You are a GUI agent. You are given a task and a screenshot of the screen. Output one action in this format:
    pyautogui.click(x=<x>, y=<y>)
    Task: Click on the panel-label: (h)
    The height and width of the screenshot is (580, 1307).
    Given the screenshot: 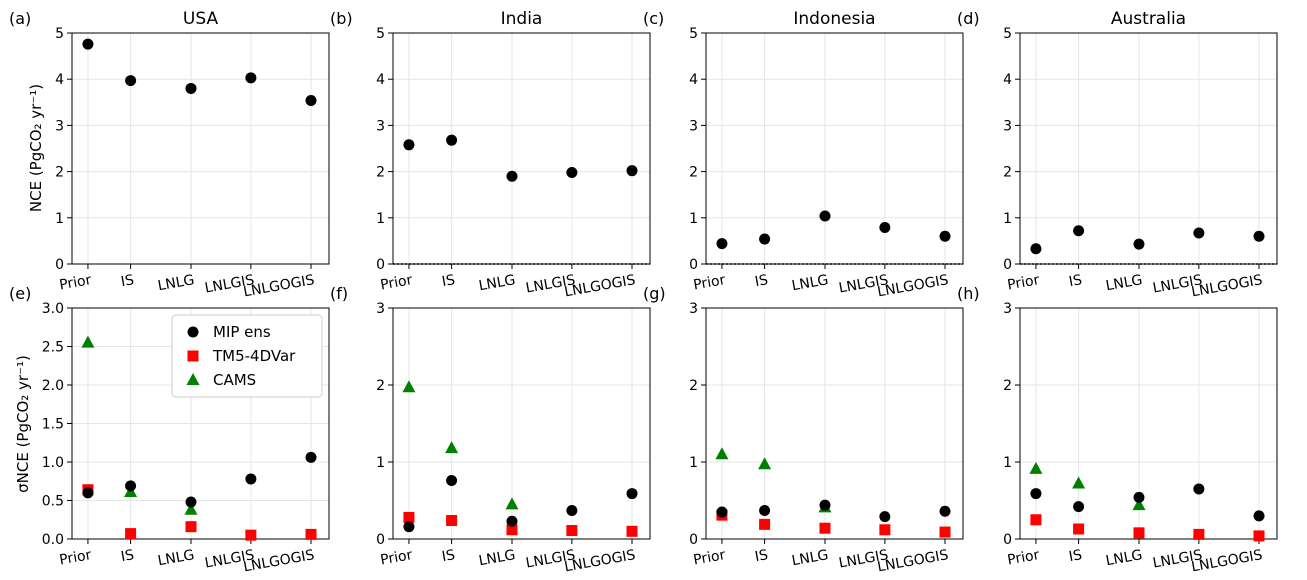 What is the action you would take?
    pyautogui.click(x=968, y=293)
    